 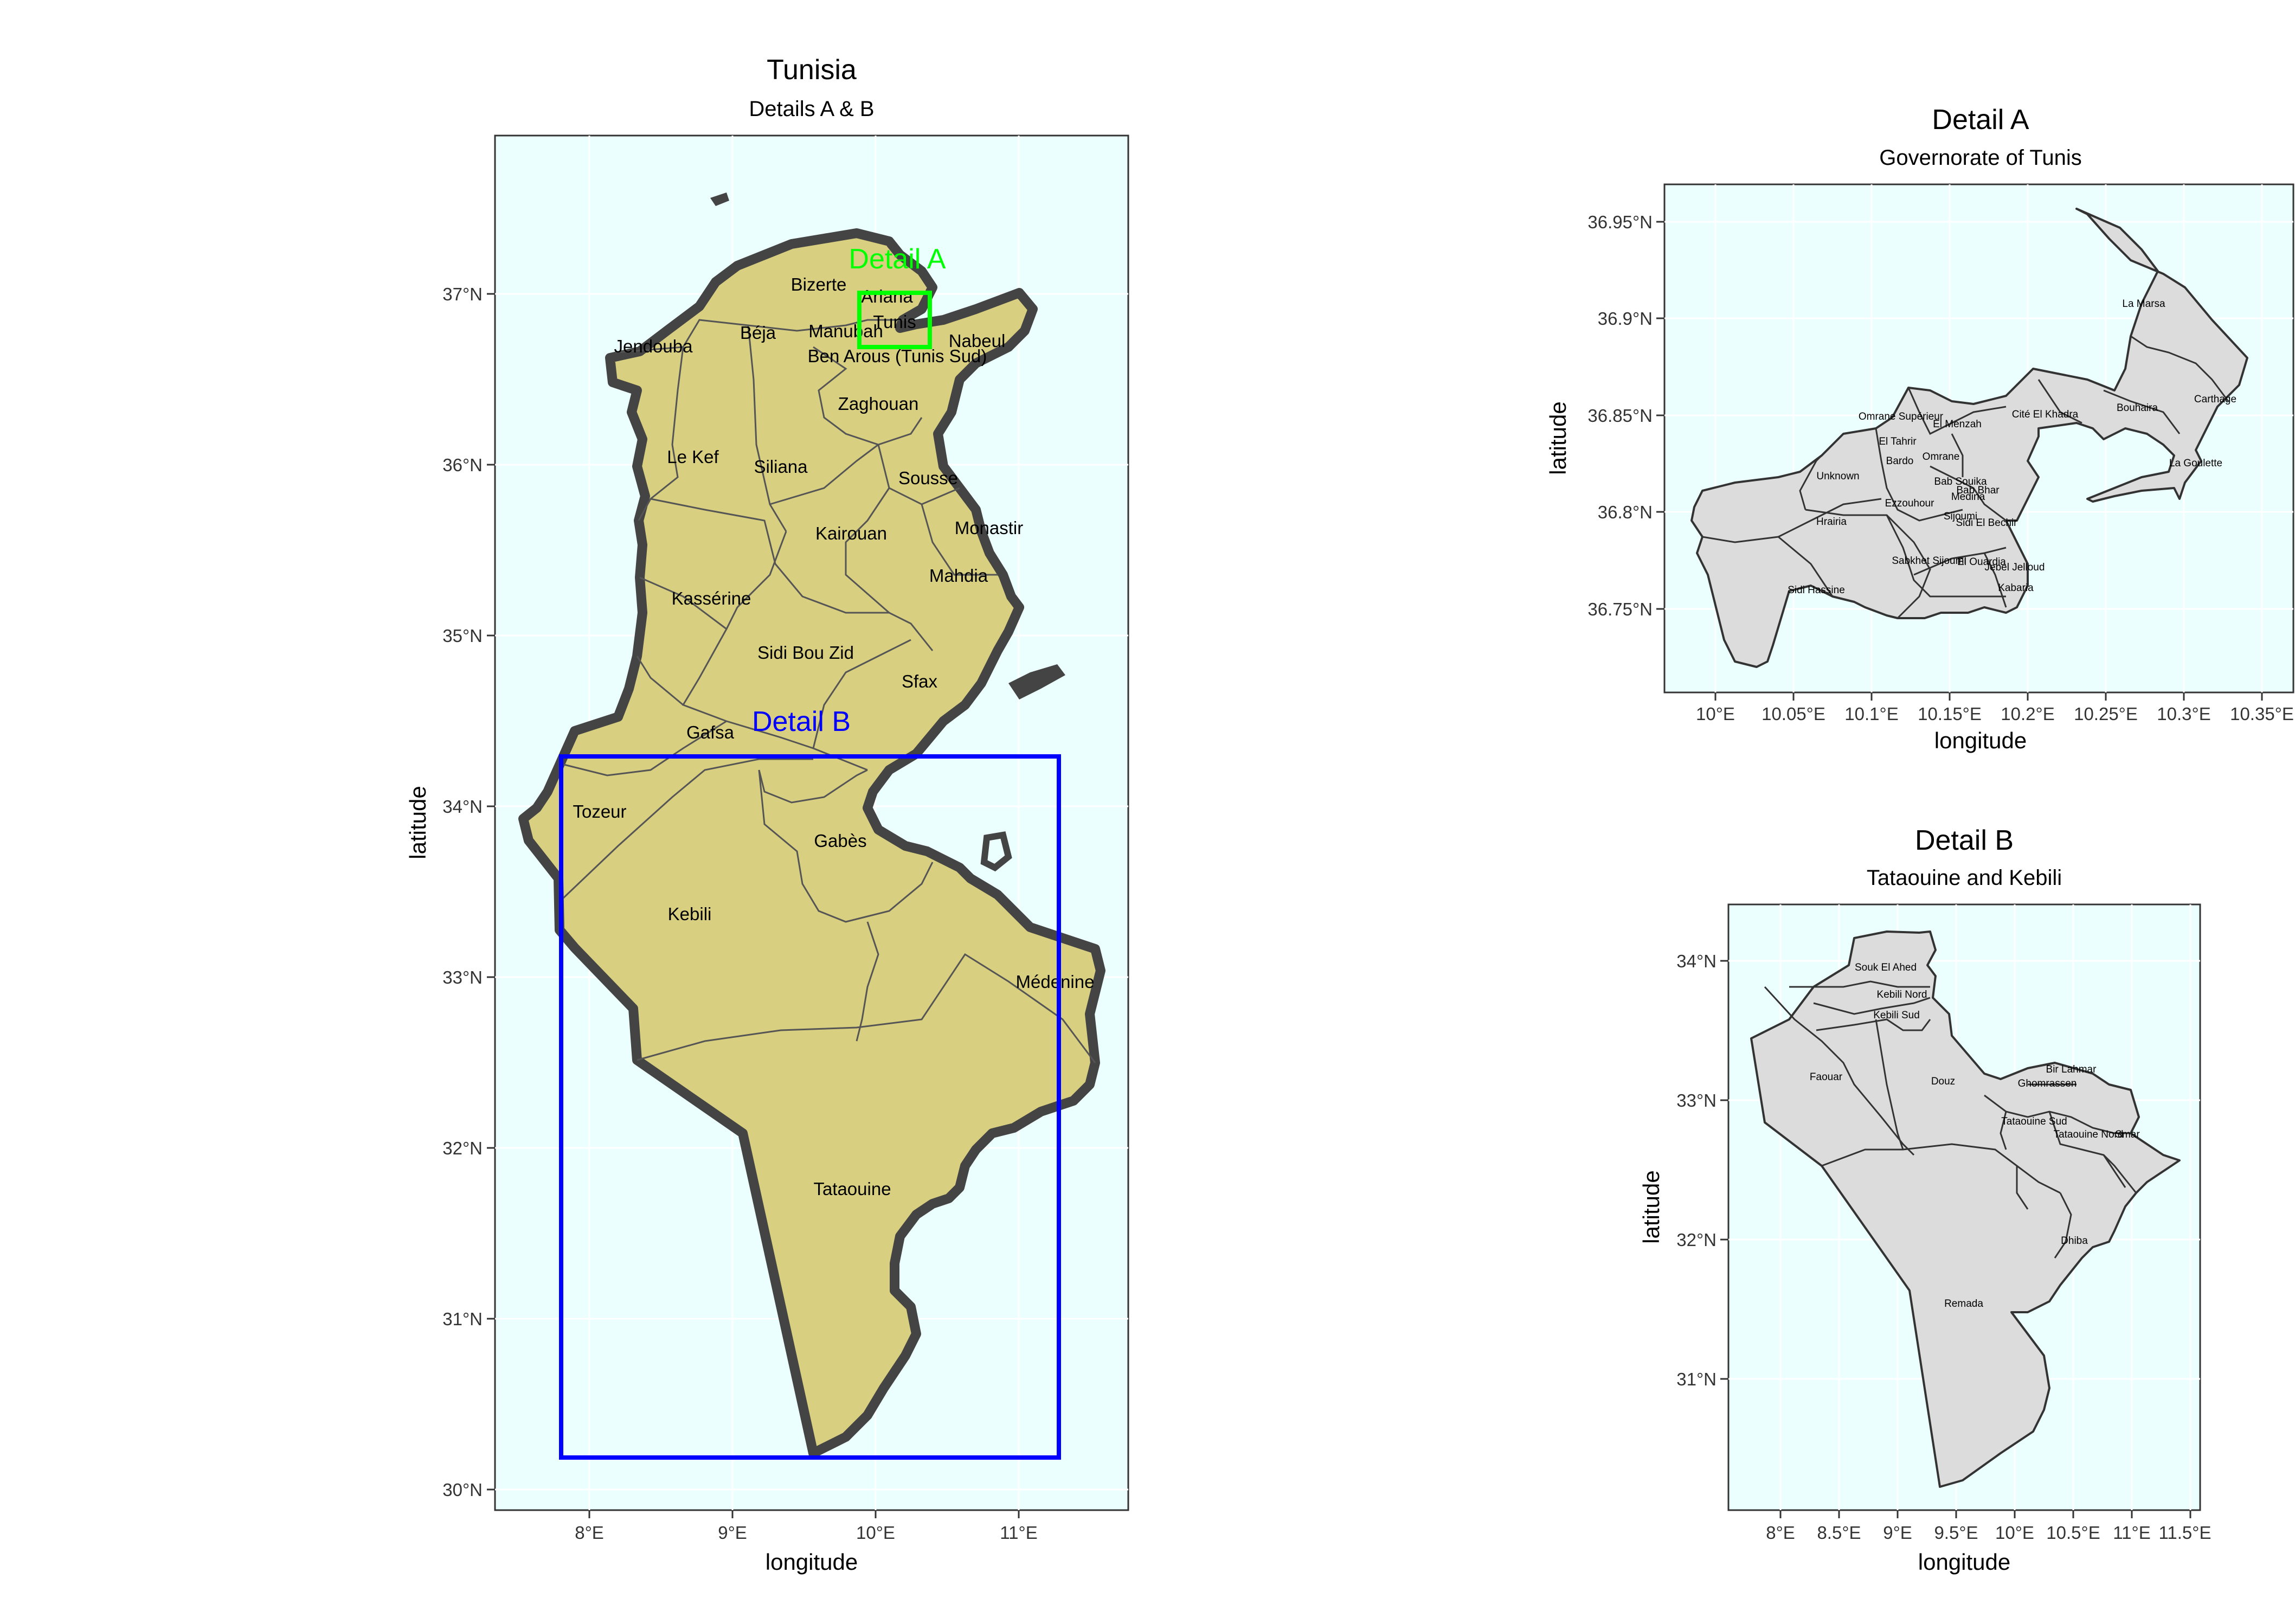 What do you see at coordinates (819, 284) in the screenshot?
I see `gov-label: Bizerte` at bounding box center [819, 284].